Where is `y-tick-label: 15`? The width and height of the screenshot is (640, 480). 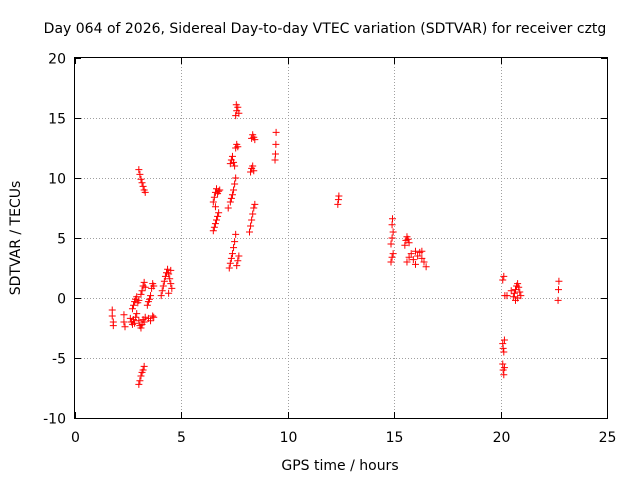
y-tick-label: 15 is located at coordinates (57, 120).